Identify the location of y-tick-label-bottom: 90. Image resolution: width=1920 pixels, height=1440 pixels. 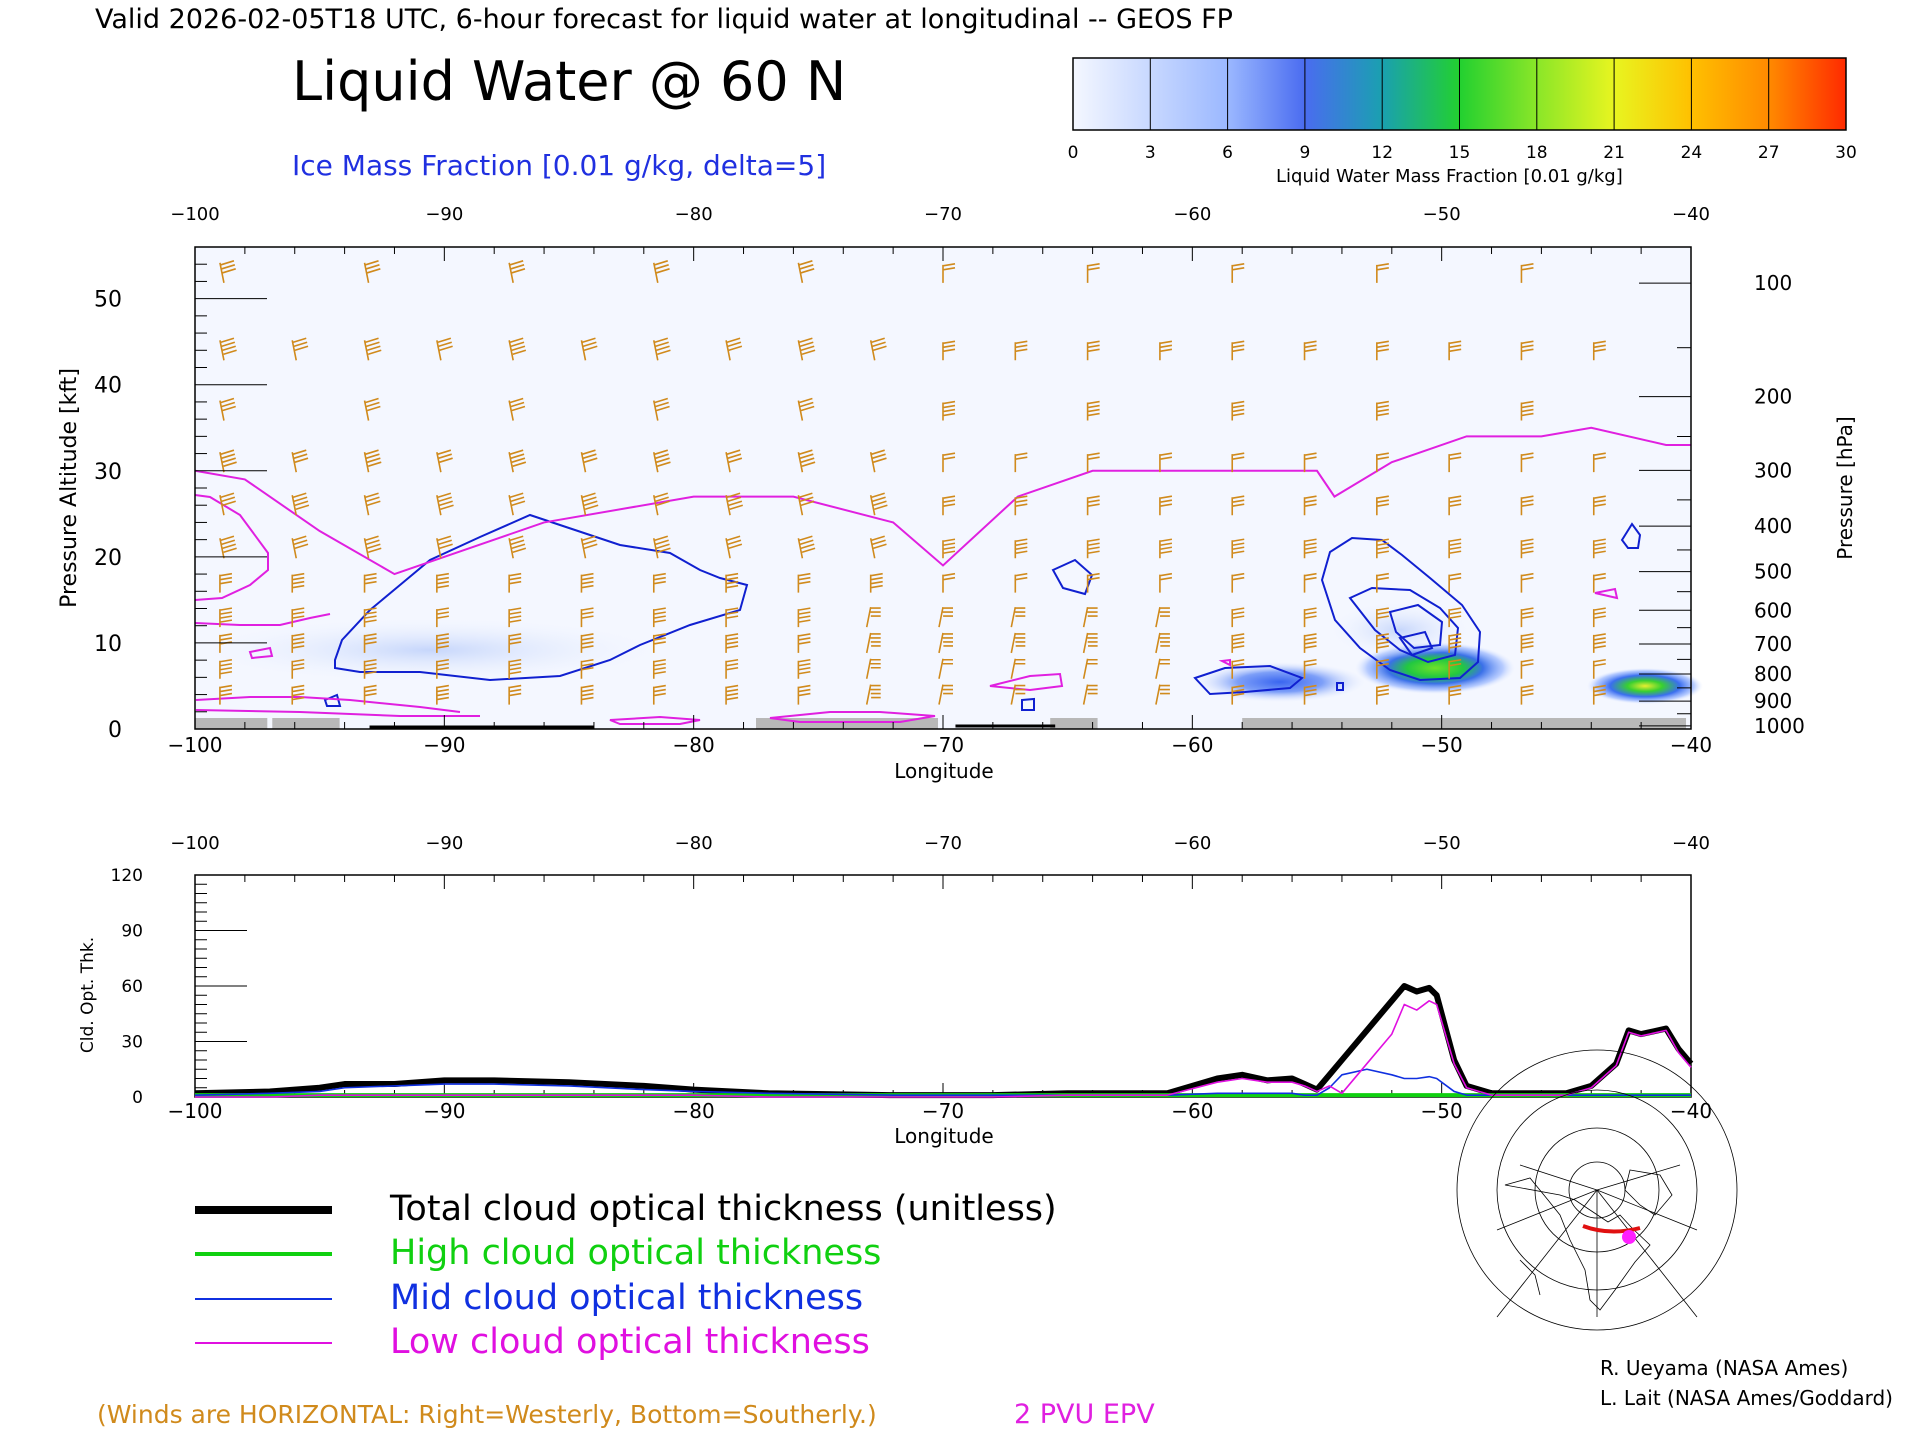
(132, 932).